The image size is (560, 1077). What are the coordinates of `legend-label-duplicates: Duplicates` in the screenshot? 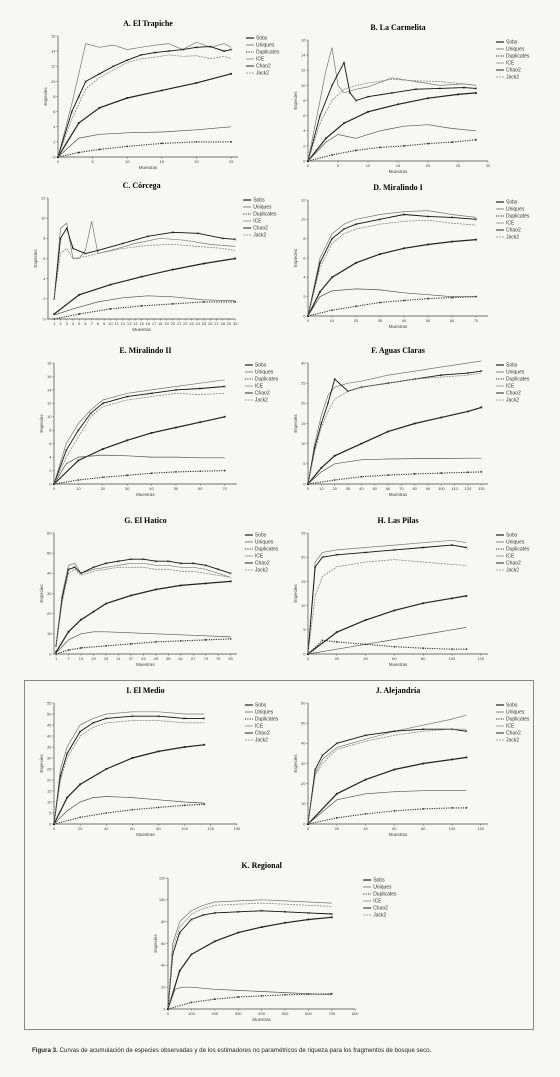 It's located at (518, 57).